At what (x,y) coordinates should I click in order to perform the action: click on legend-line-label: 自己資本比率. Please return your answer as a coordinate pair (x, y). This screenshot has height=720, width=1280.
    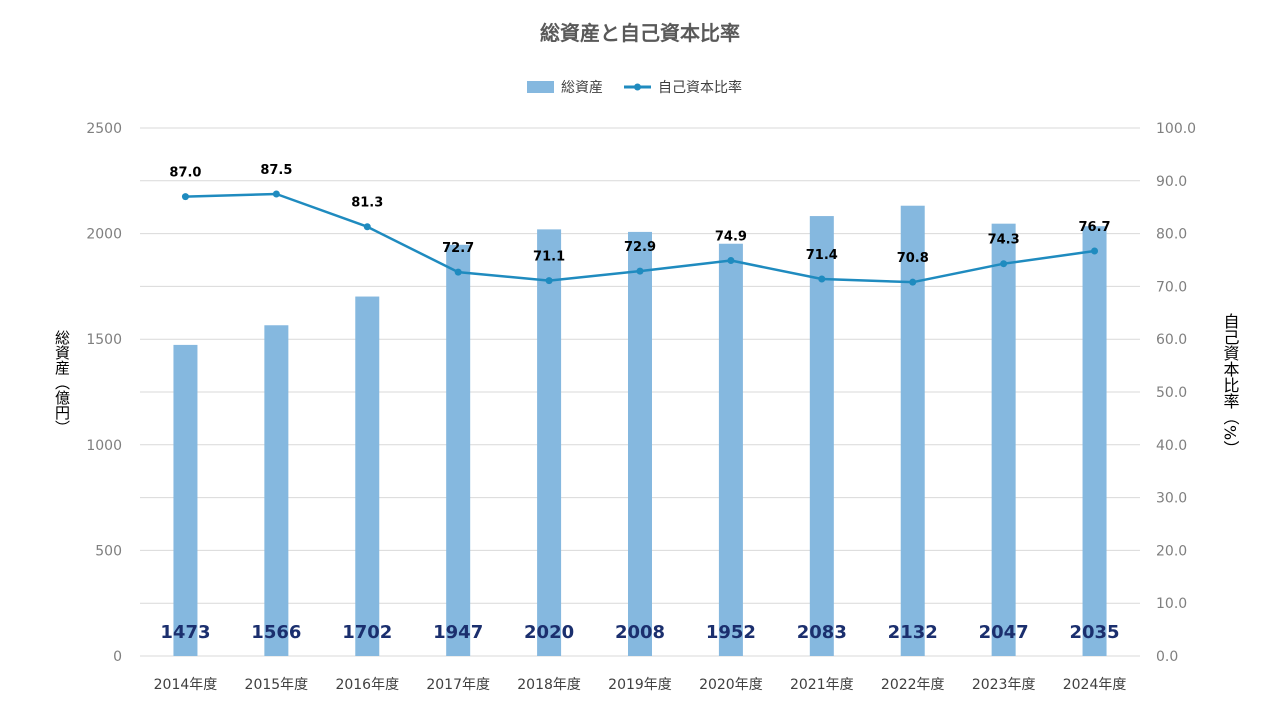
    Looking at the image, I should click on (700, 87).